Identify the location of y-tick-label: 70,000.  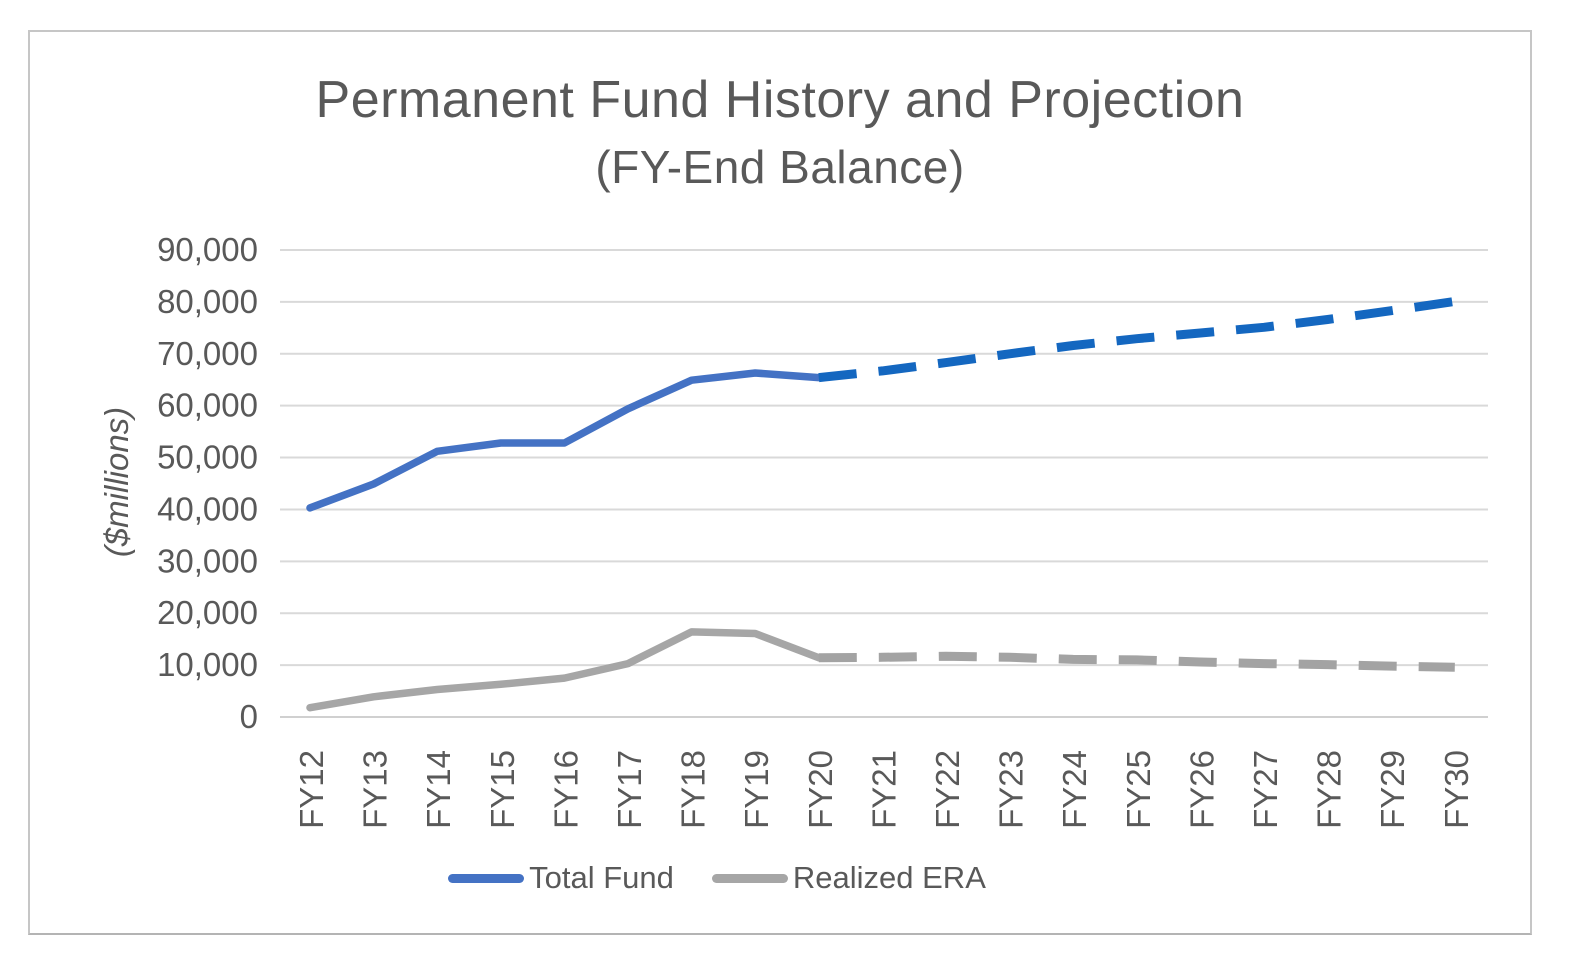
(207, 353).